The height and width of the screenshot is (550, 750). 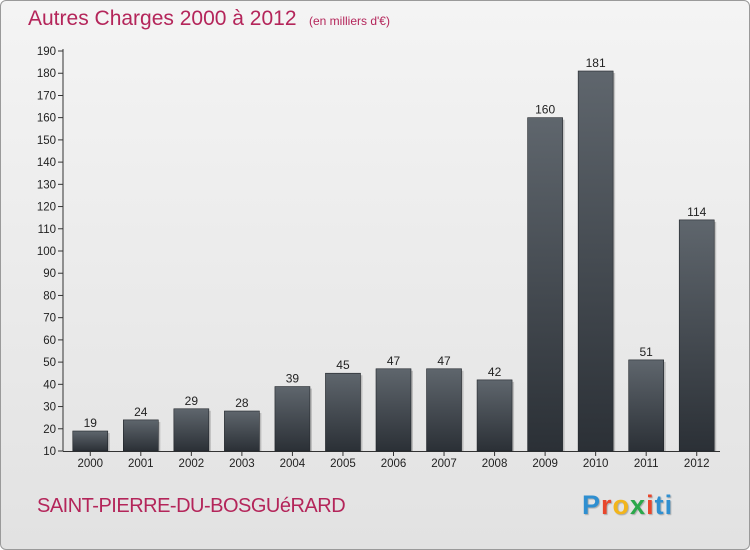 I want to click on x-tick-label: 2005, so click(x=343, y=464).